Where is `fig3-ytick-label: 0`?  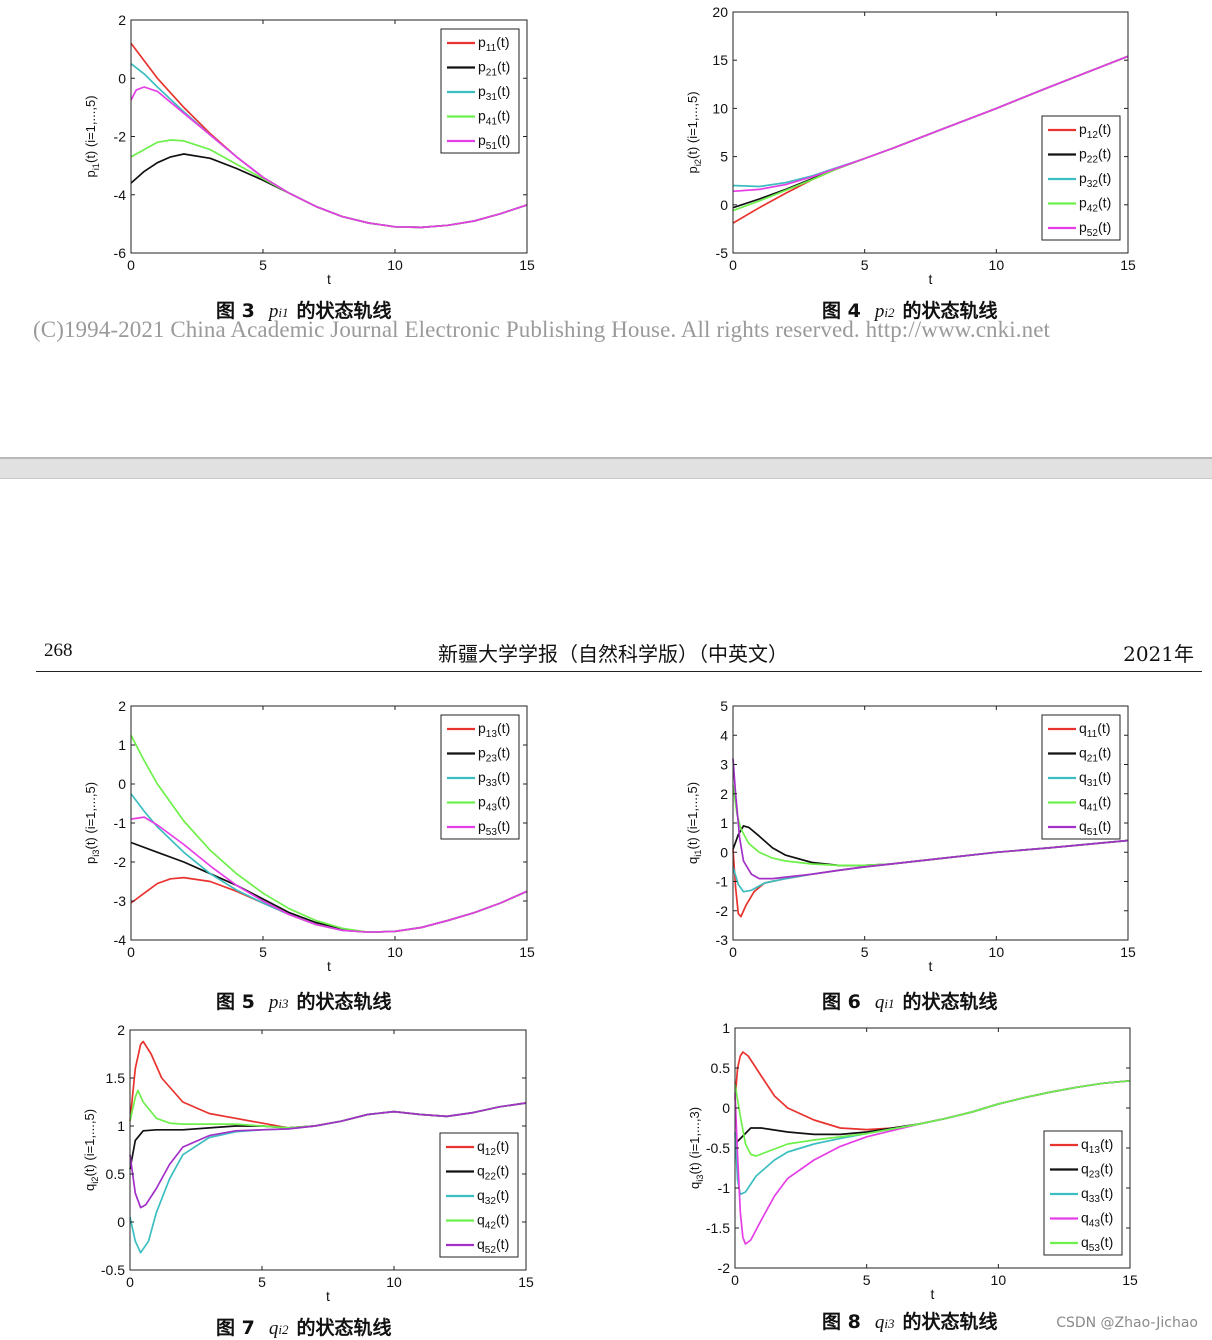
fig3-ytick-label: 0 is located at coordinates (122, 78).